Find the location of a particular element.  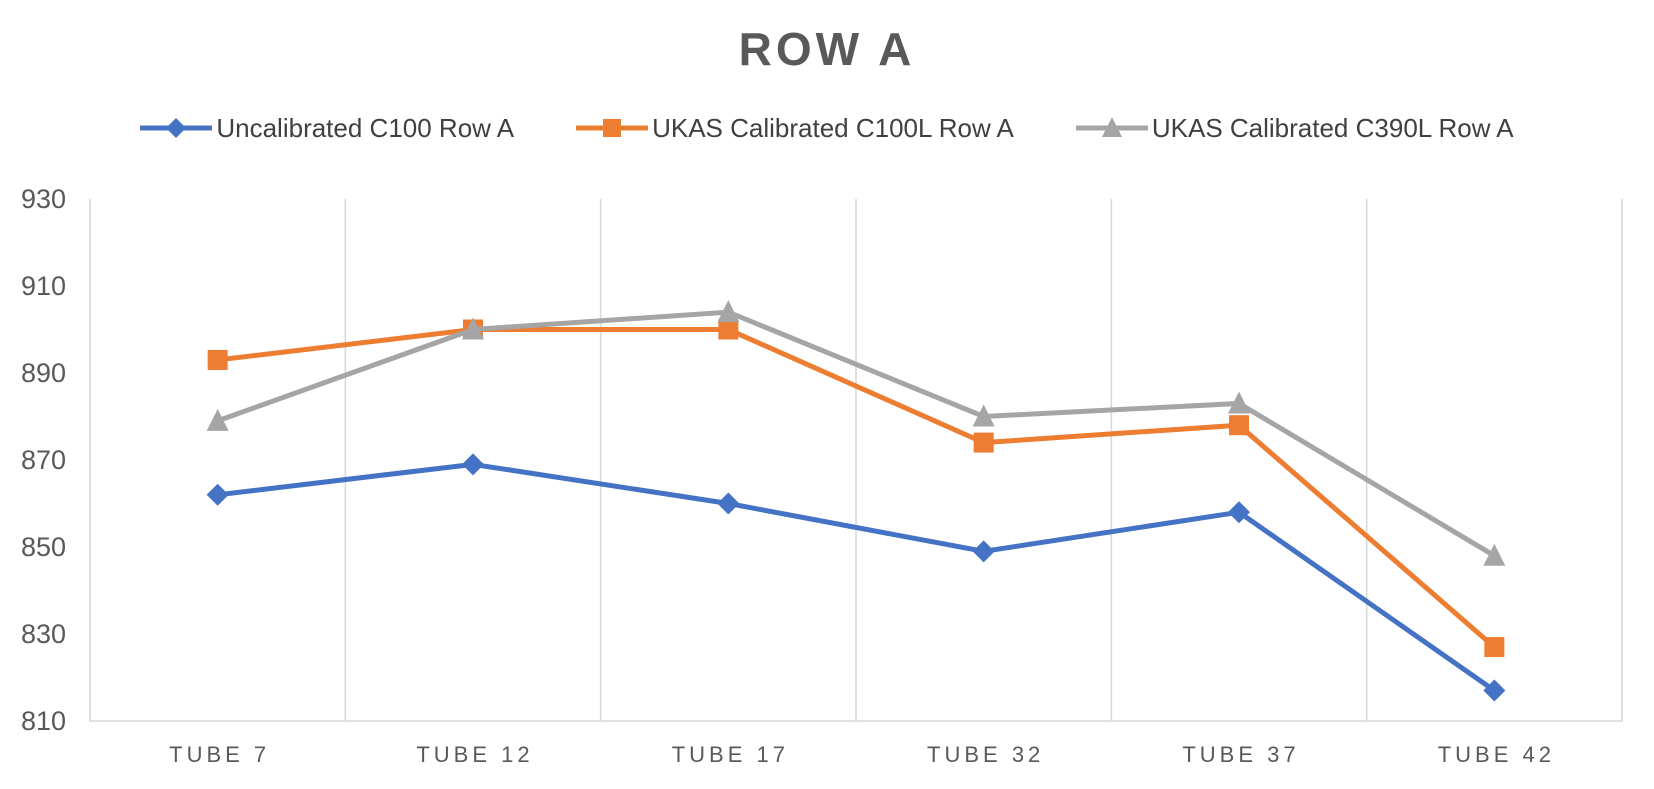

diamond-legend-swatch-icon is located at coordinates (176, 128).